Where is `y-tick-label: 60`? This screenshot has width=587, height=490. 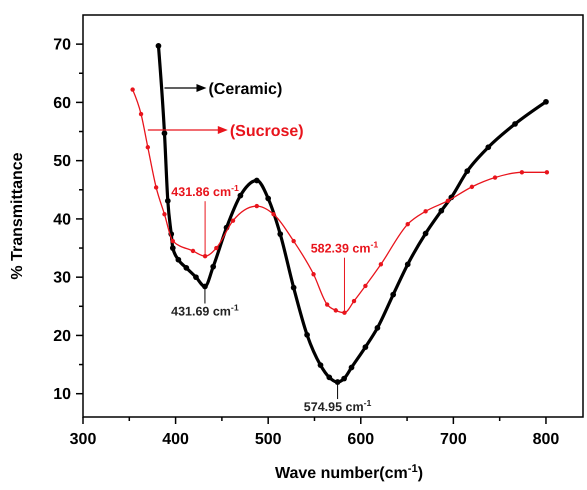 y-tick-label: 60 is located at coordinates (62, 103).